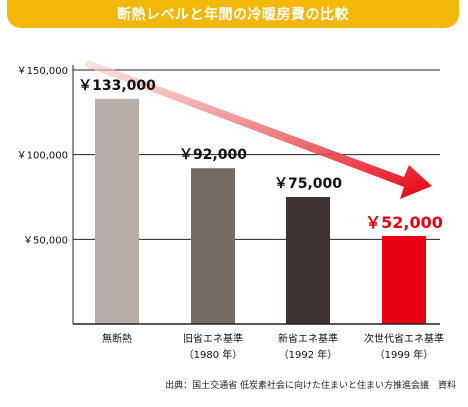  I want to click on title-banner: 断熱レベルと年間の冷暖房費の比較, so click(233, 14).